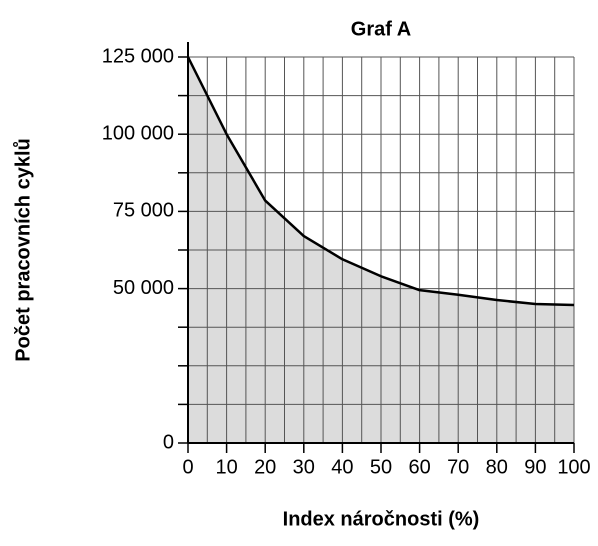  I want to click on x-tick-label: 0, so click(187, 467).